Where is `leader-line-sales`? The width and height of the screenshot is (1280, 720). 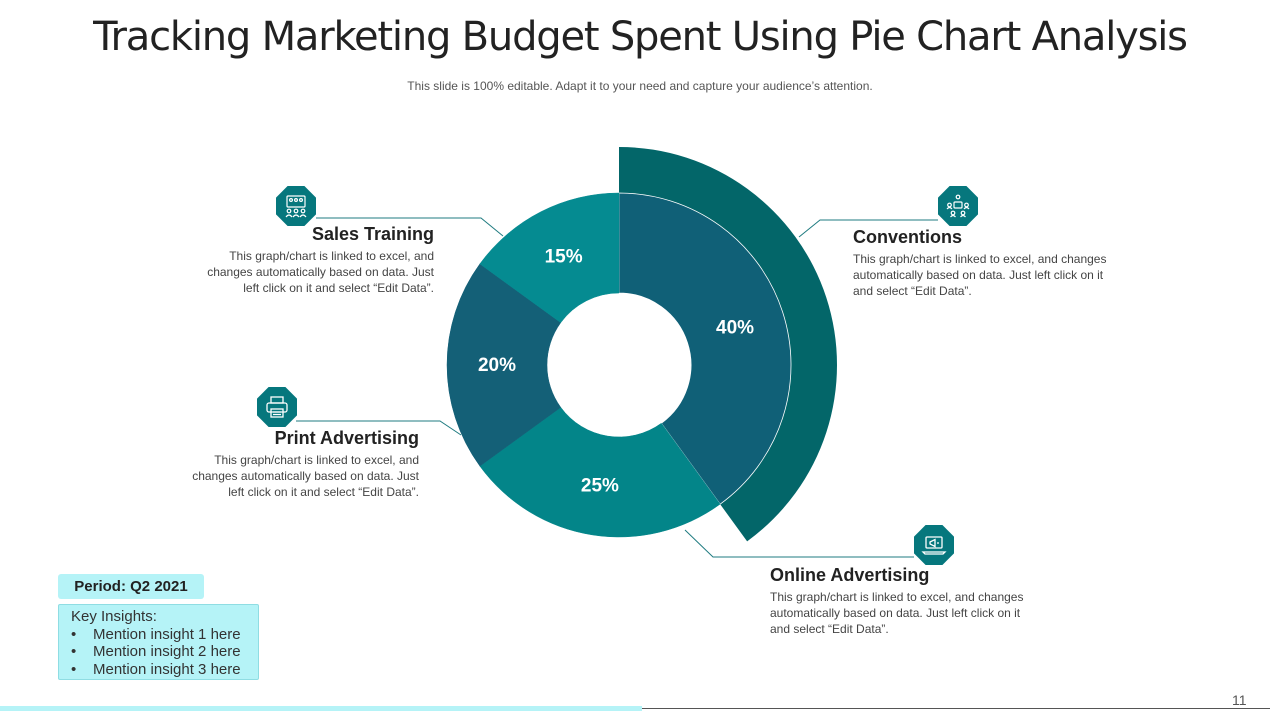
leader-line-sales is located at coordinates (410, 227).